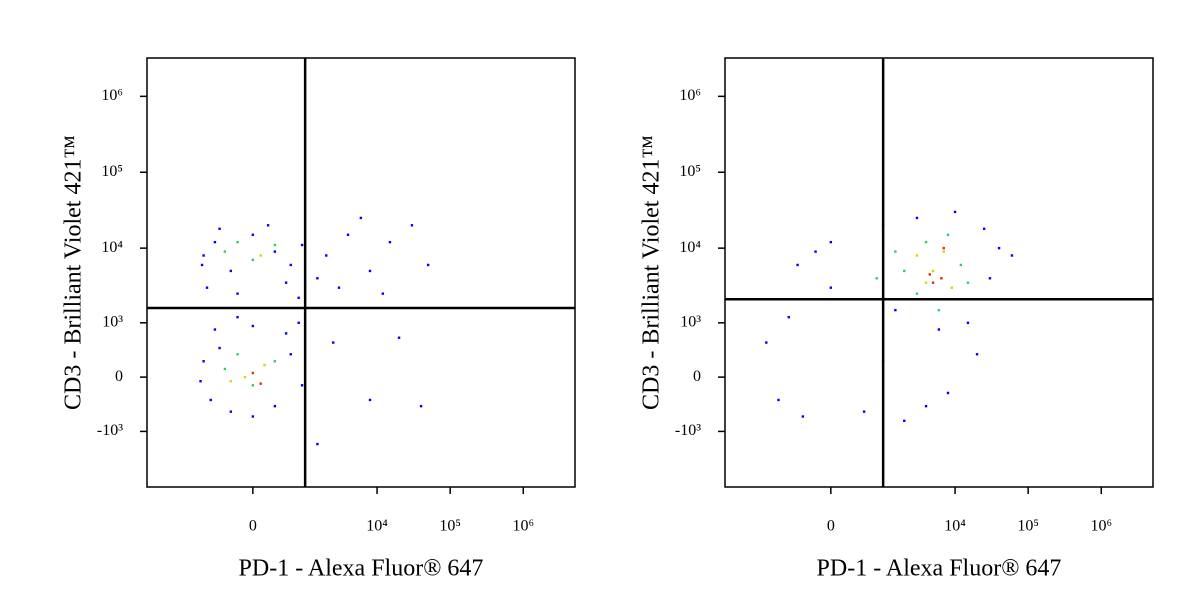 The height and width of the screenshot is (600, 1200). What do you see at coordinates (1101, 526) in the screenshot?
I see `x-tick-label: 10⁶` at bounding box center [1101, 526].